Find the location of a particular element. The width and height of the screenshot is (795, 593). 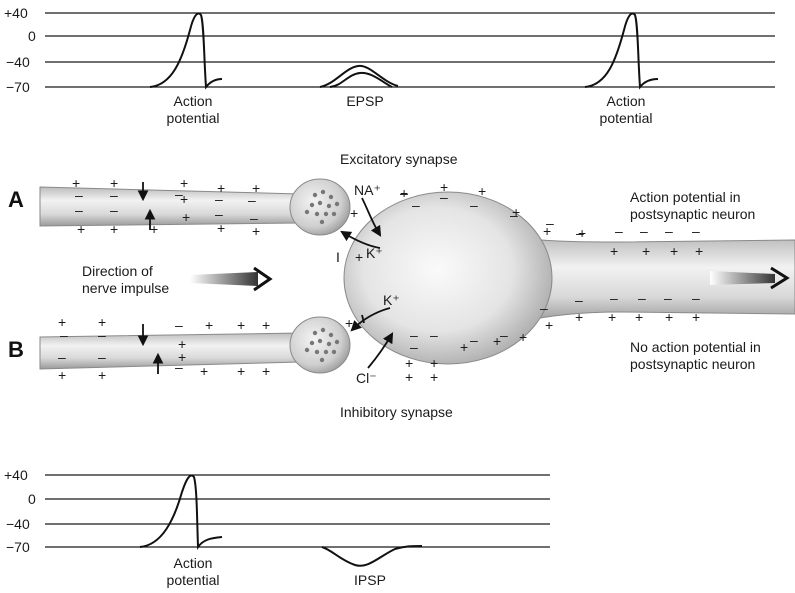

synaptic-cleft-mark-b is located at coordinates (363, 319).